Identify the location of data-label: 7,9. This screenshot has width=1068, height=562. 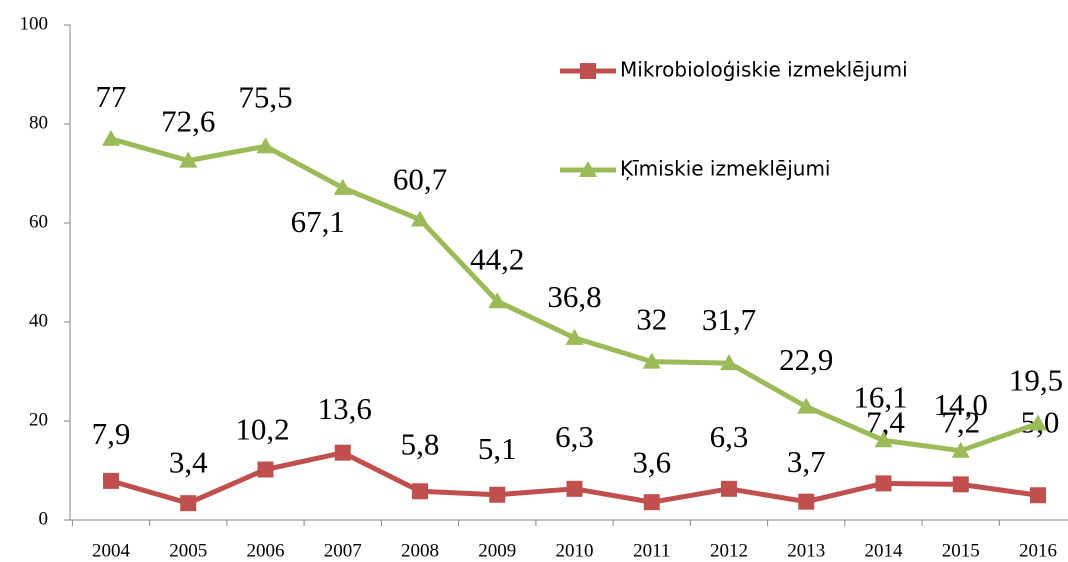
(111, 433).